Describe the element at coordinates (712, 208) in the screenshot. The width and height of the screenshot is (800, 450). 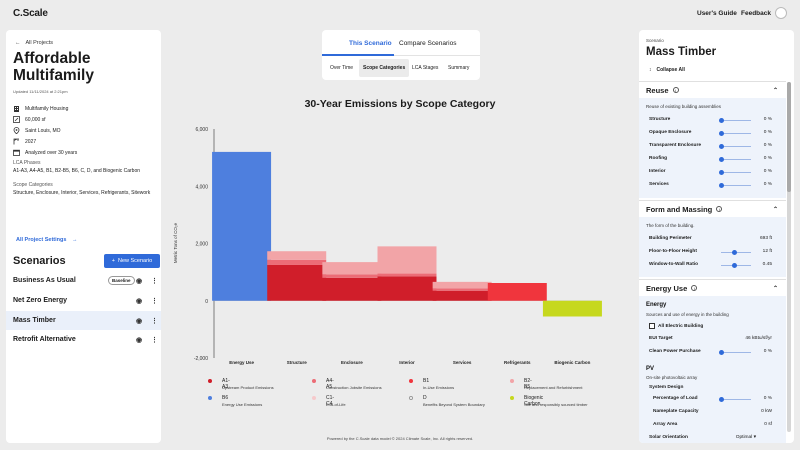
I see `form-section-header: Form and Massing i ⌃` at that location.